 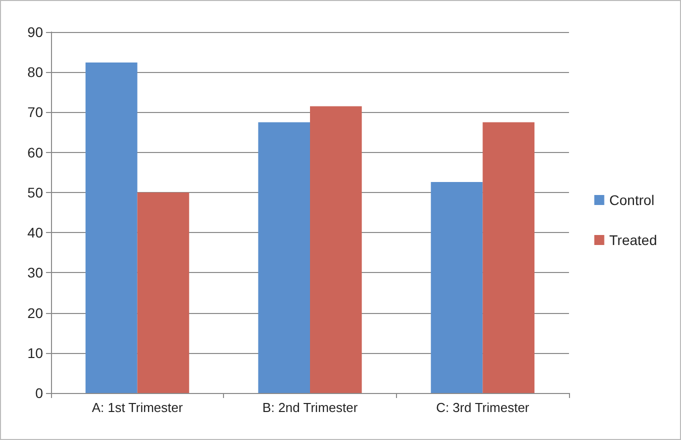 What do you see at coordinates (35, 352) in the screenshot?
I see `y-tick-label: 10` at bounding box center [35, 352].